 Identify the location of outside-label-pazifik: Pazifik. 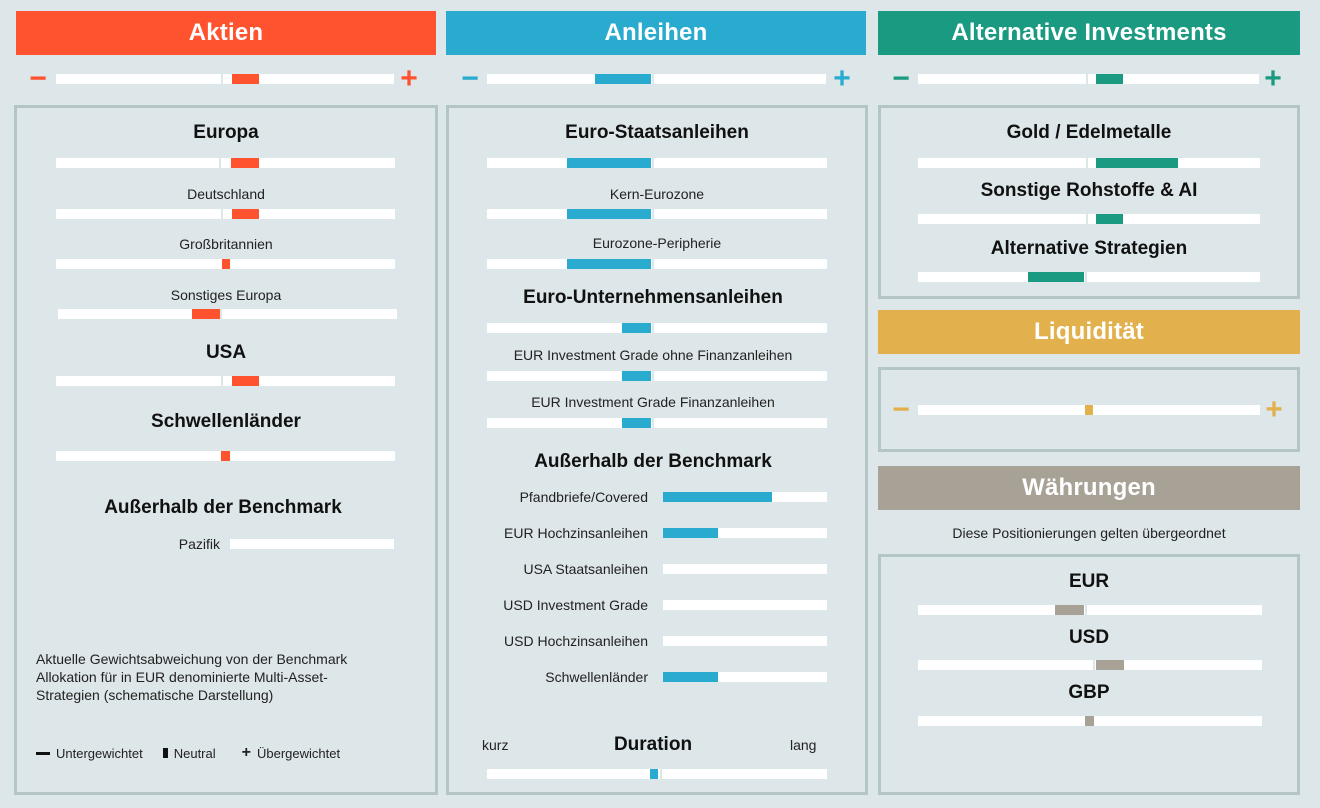
(199, 544).